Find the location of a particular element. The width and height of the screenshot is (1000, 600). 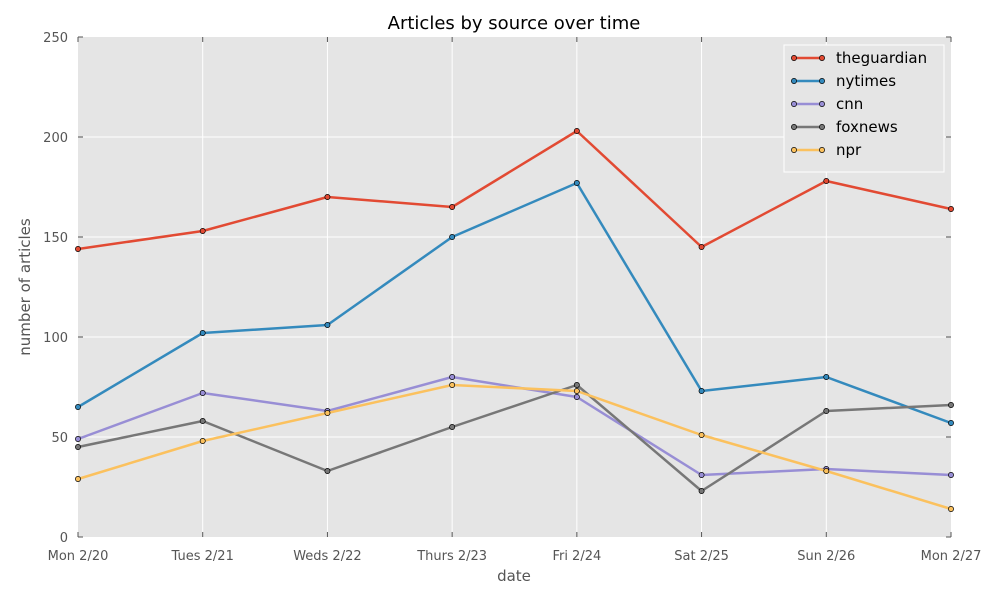

x-tick-label: Weds 2/22 is located at coordinates (327, 556).